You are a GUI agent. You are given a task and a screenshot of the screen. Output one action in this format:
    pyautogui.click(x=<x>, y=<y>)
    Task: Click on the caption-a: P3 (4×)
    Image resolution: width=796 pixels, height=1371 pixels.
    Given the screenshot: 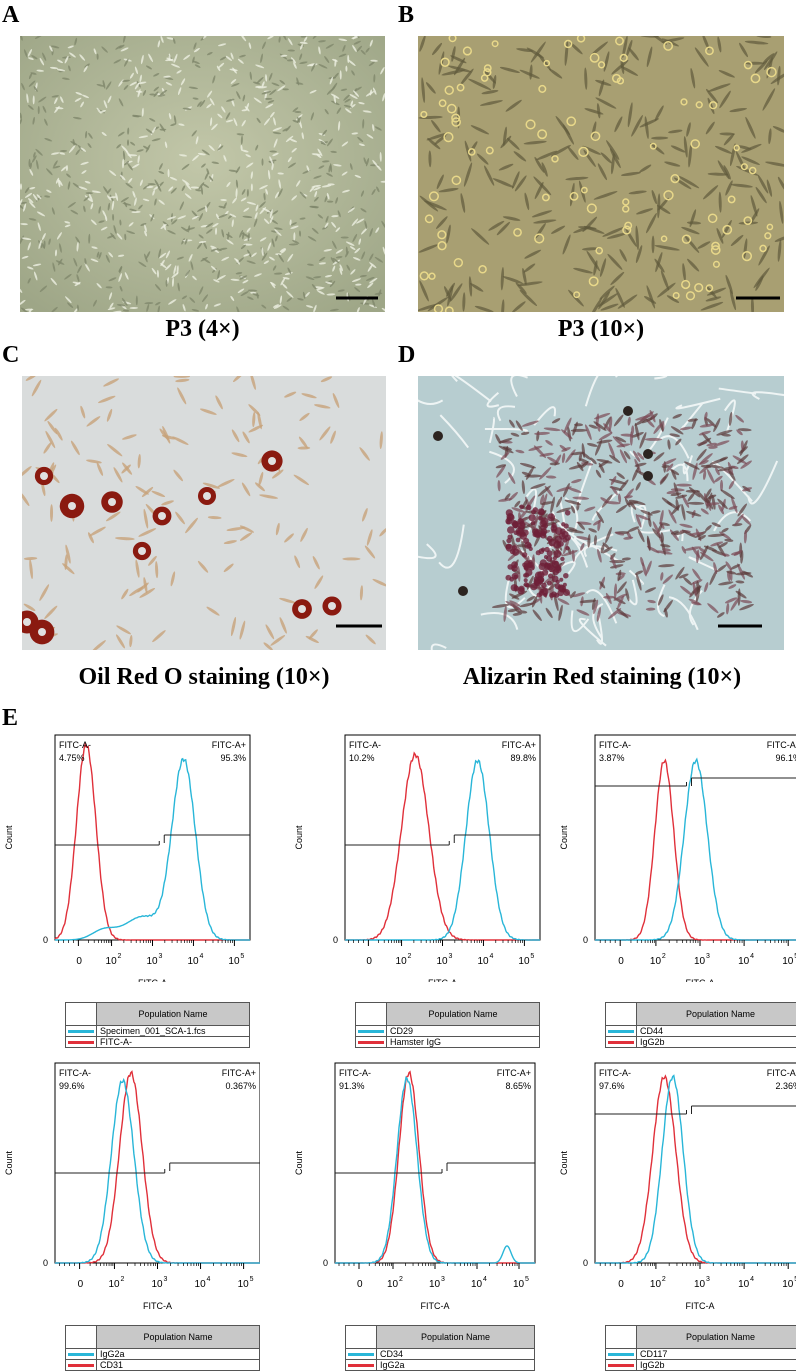 What is the action you would take?
    pyautogui.click(x=202, y=329)
    